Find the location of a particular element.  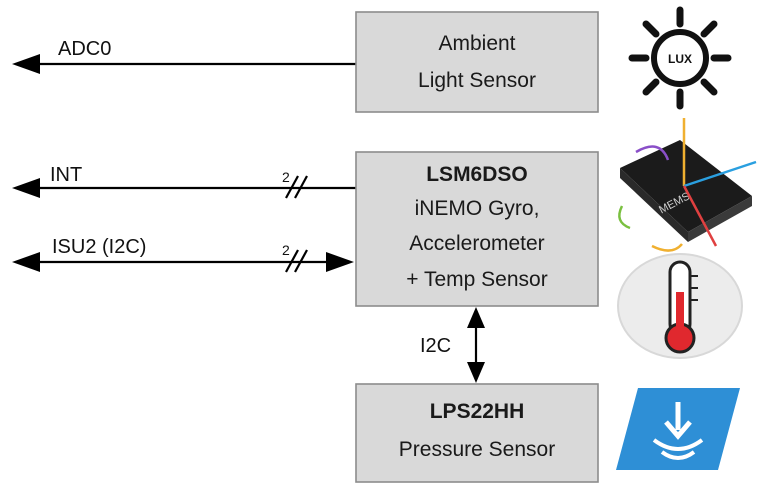

ambient-line2: Light Sensor is located at coordinates (477, 80).